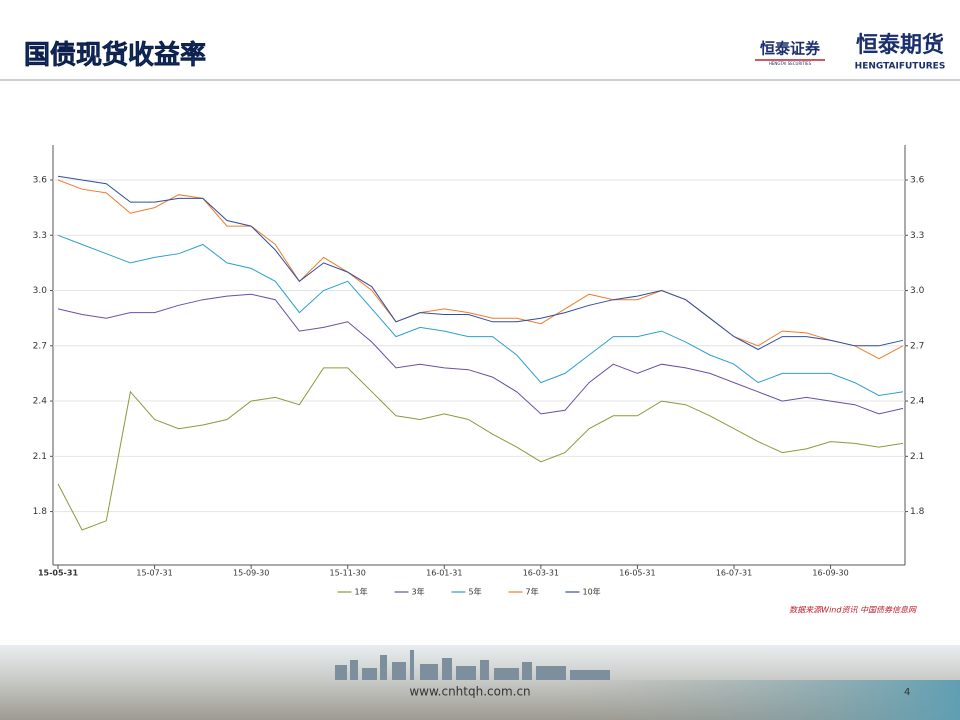 This screenshot has height=720, width=960. What do you see at coordinates (40, 457) in the screenshot?
I see `y-tick-label: 2.1` at bounding box center [40, 457].